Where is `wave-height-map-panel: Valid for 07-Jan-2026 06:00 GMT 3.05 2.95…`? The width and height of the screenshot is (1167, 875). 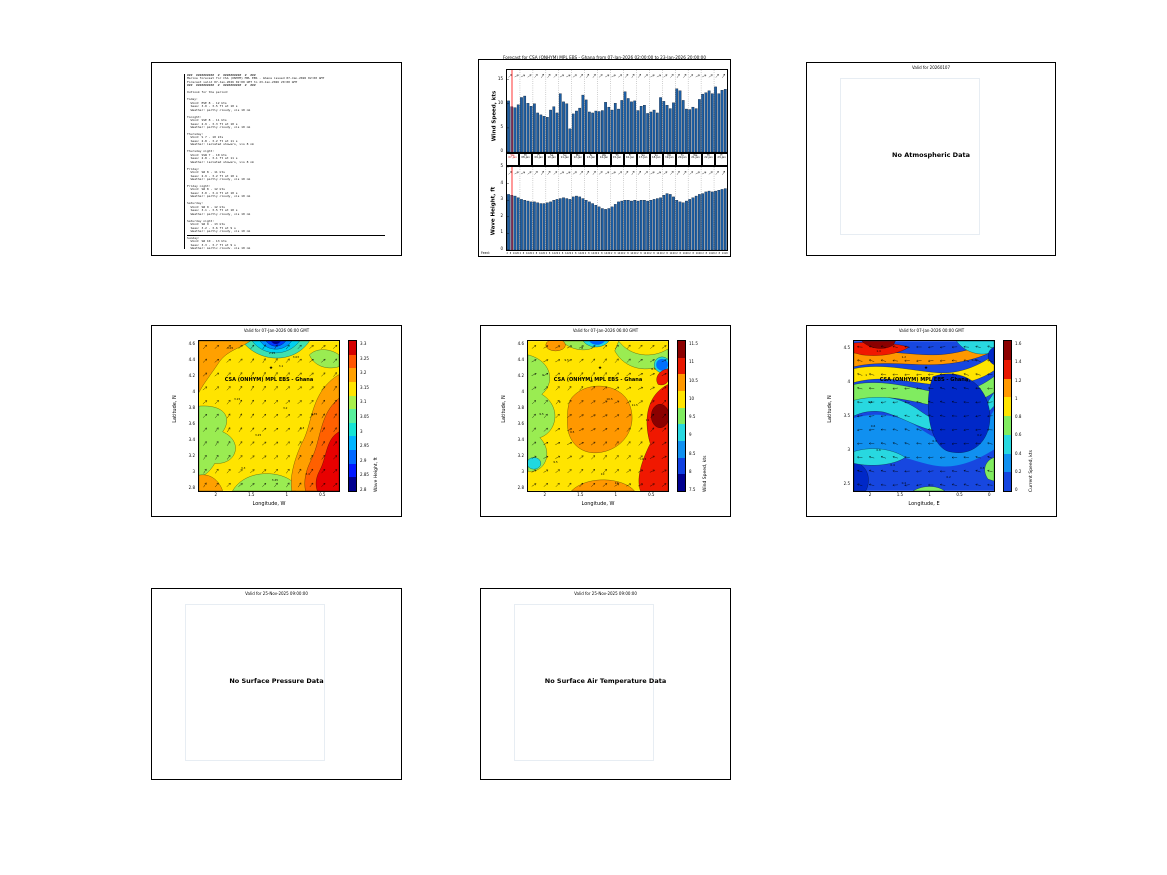 wave-height-map-panel: Valid for 07-Jan-2026 06:00 GMT 3.05 2.95… is located at coordinates (276, 421).